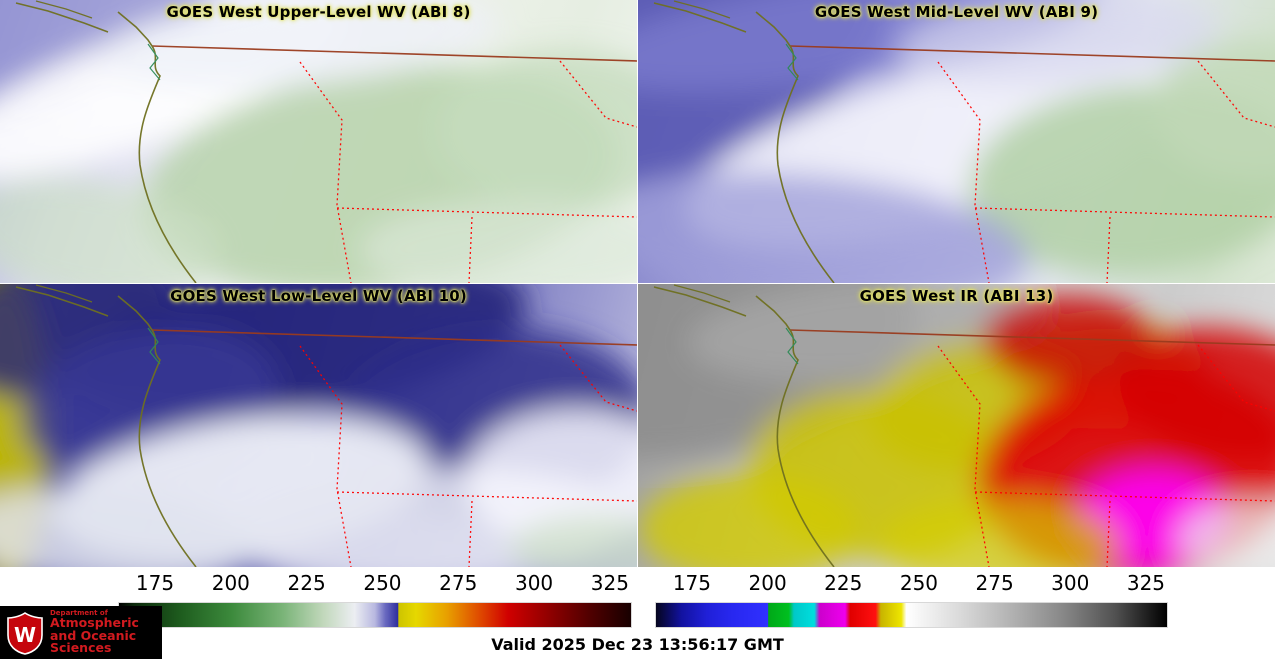  What do you see at coordinates (318, 296) in the screenshot?
I see `panel-title-low-wv: GOES West Low-Level WV (ABI 10)` at bounding box center [318, 296].